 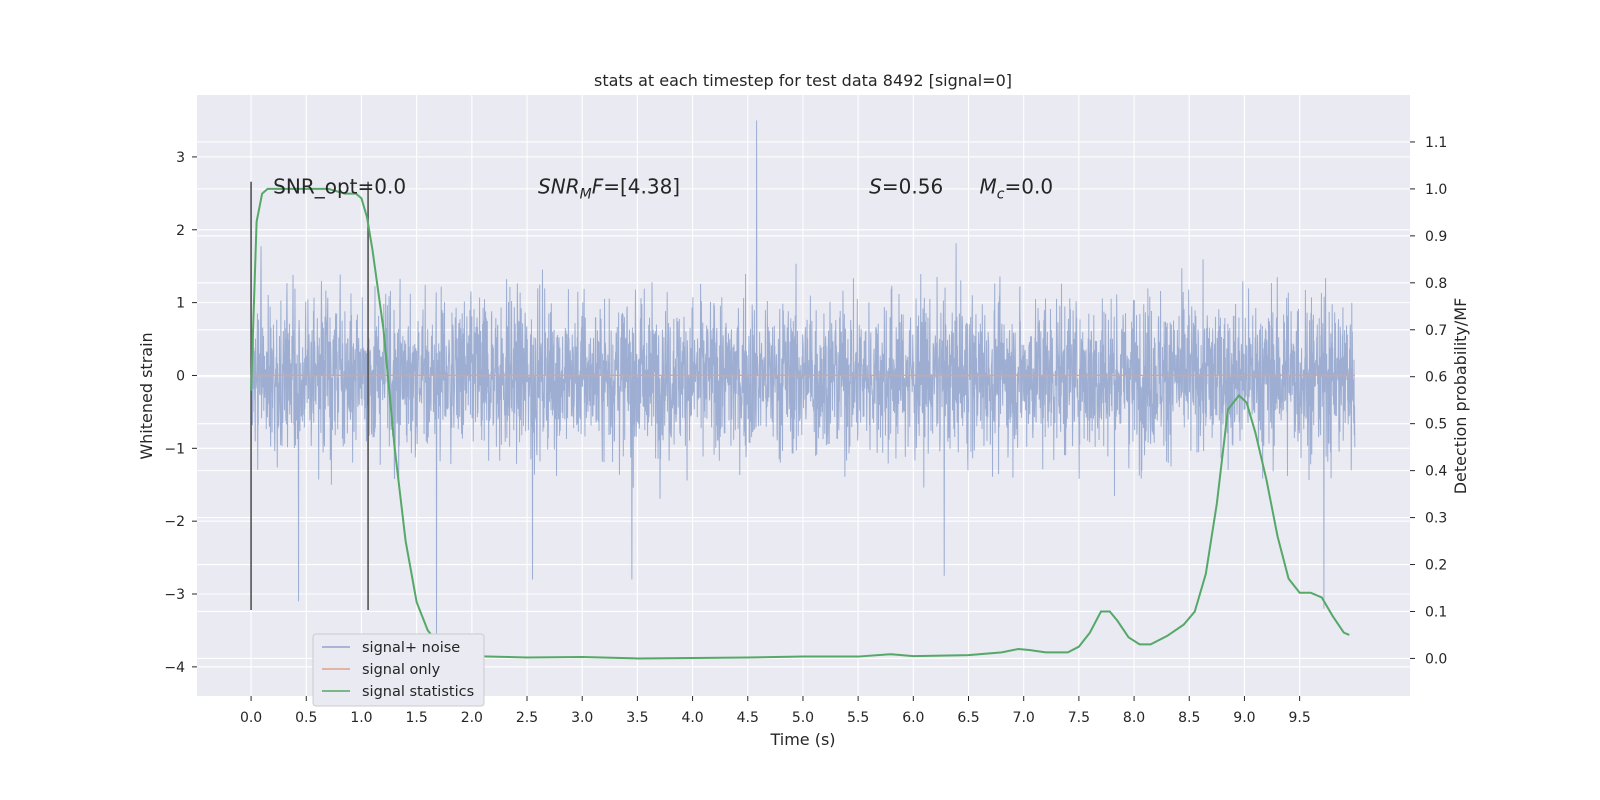 What do you see at coordinates (1436, 425) in the screenshot?
I see `y2-tick-label: 0.5` at bounding box center [1436, 425].